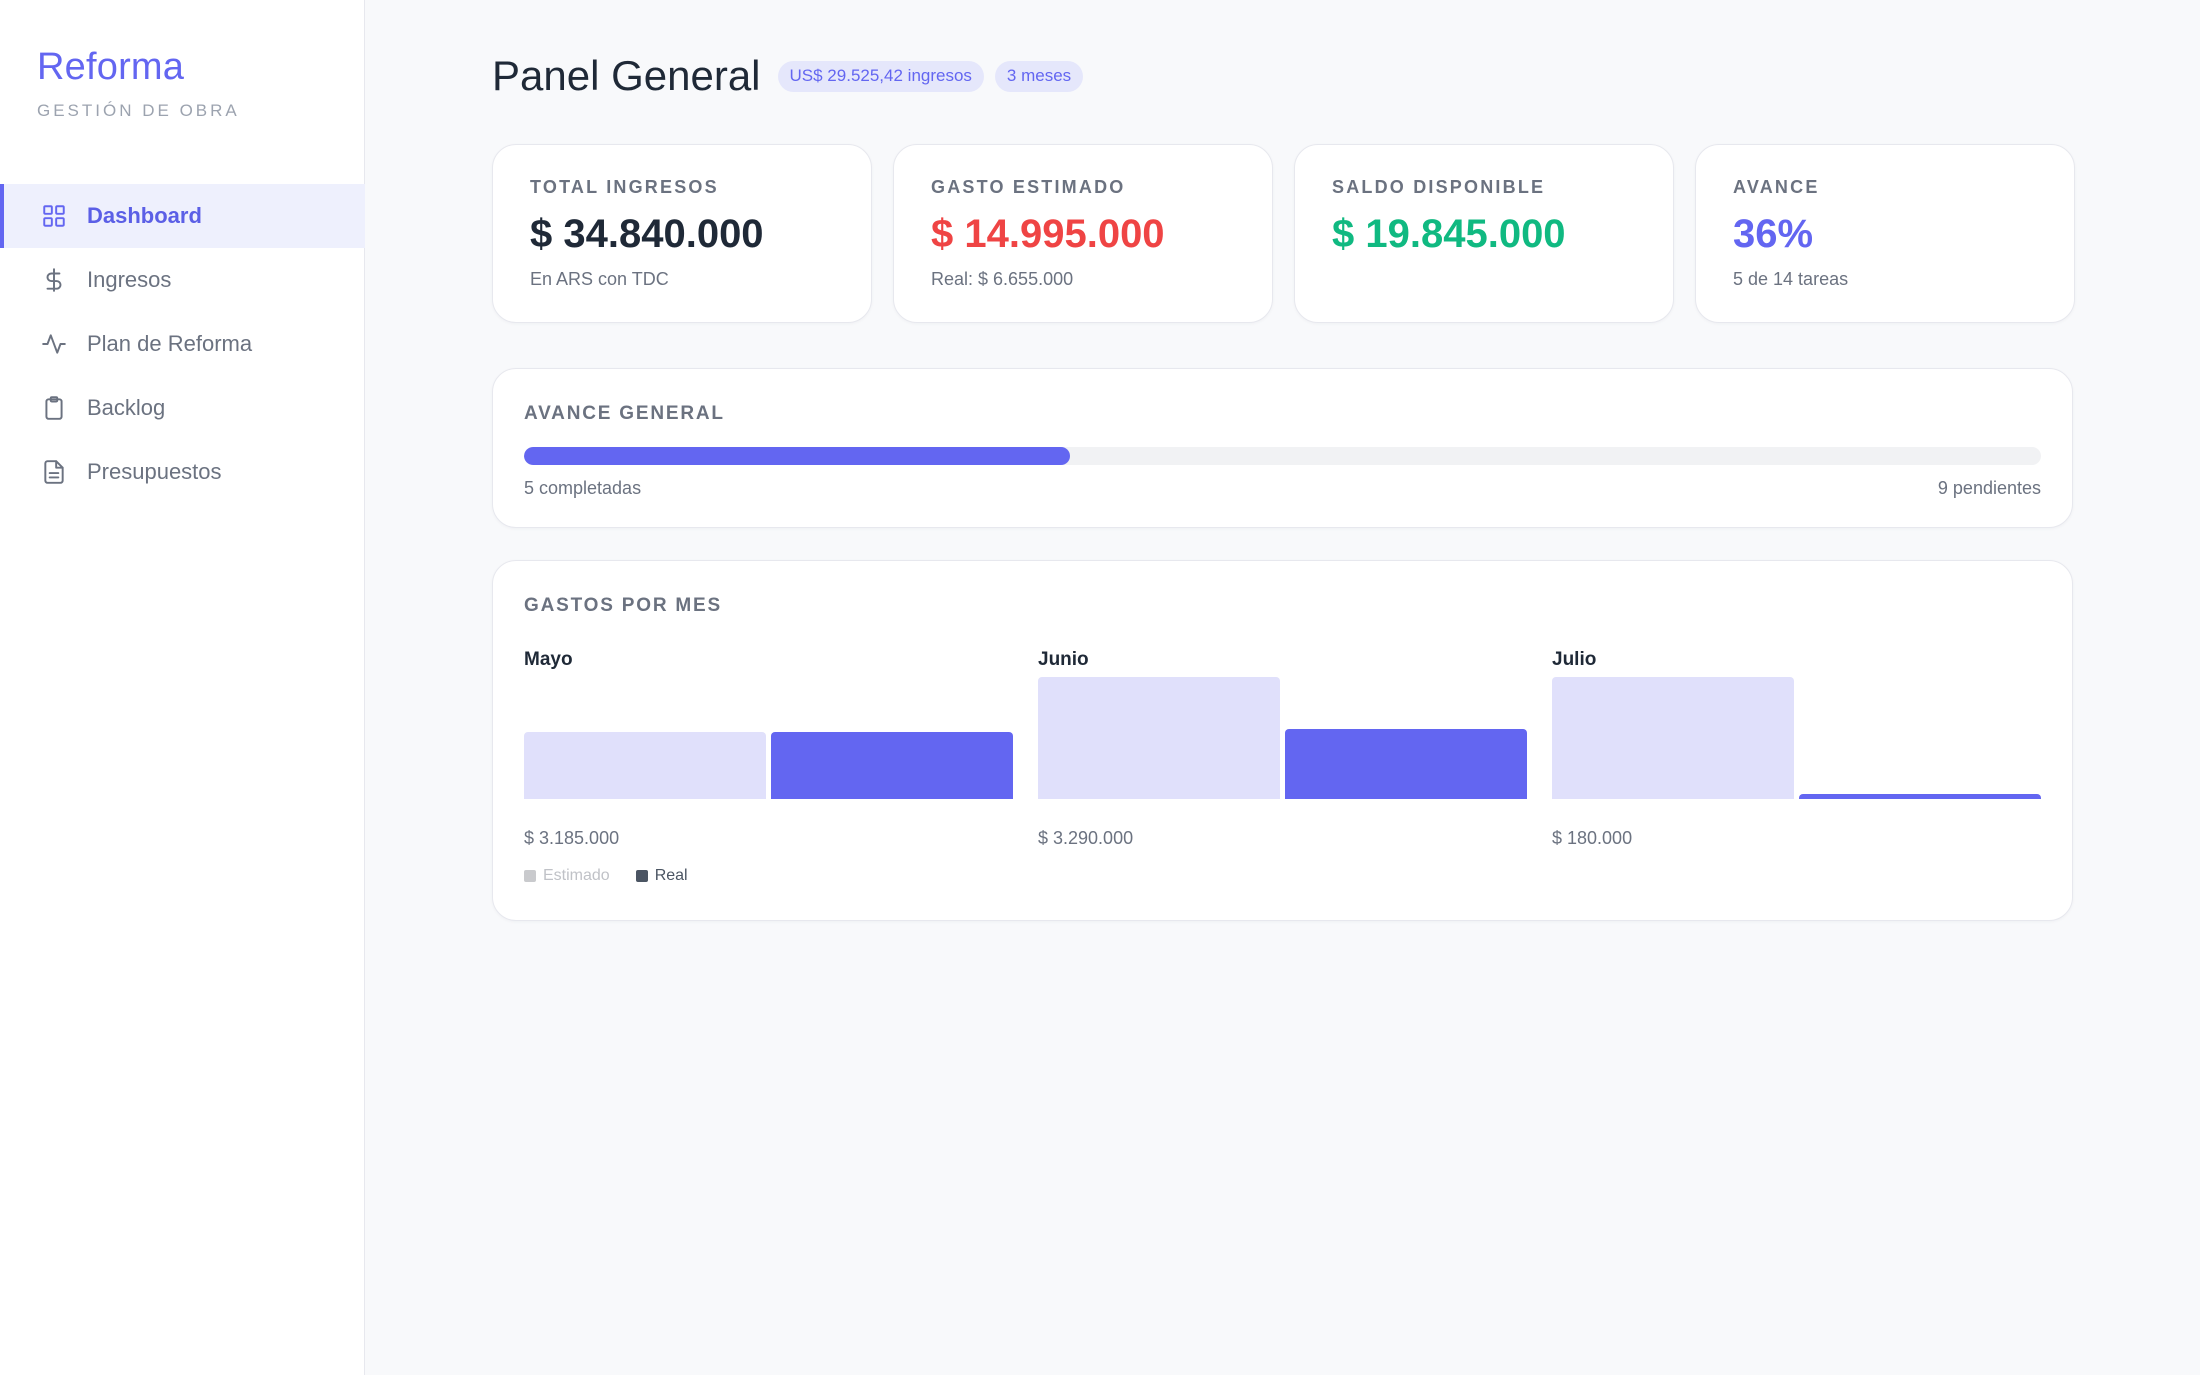 This screenshot has height=1375, width=2200. Describe the element at coordinates (1776, 187) in the screenshot. I see `stat-label: AVANCE` at that location.